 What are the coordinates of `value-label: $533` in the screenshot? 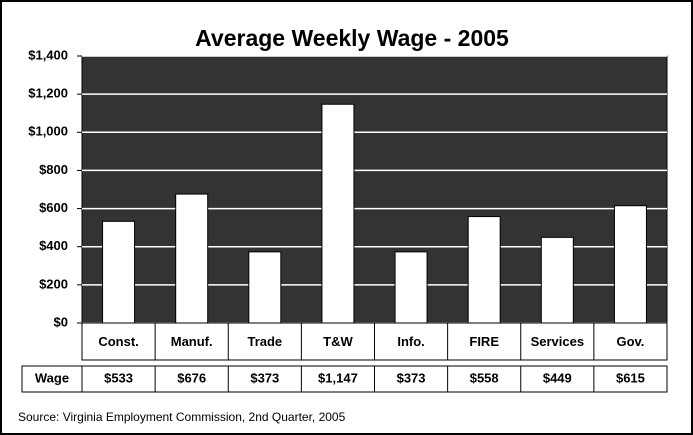 It's located at (118, 377).